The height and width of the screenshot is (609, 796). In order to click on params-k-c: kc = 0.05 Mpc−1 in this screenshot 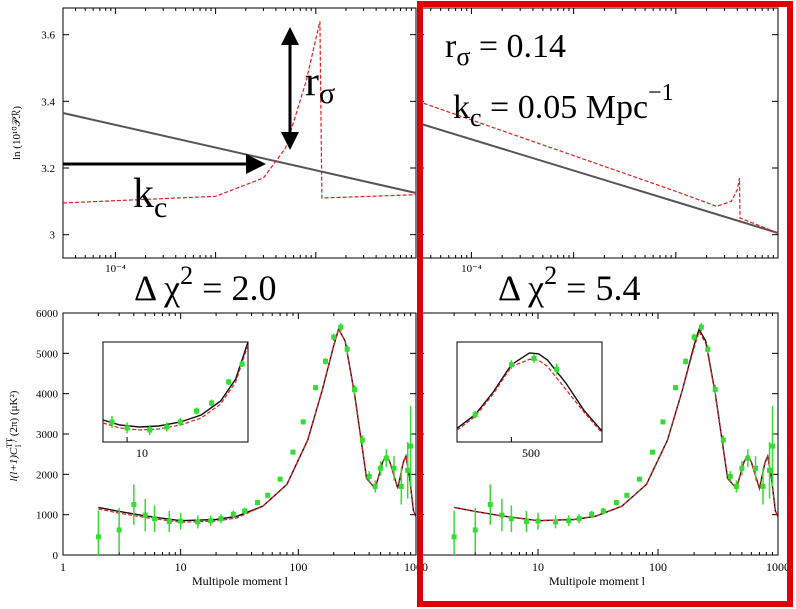, I will do `click(563, 106)`.